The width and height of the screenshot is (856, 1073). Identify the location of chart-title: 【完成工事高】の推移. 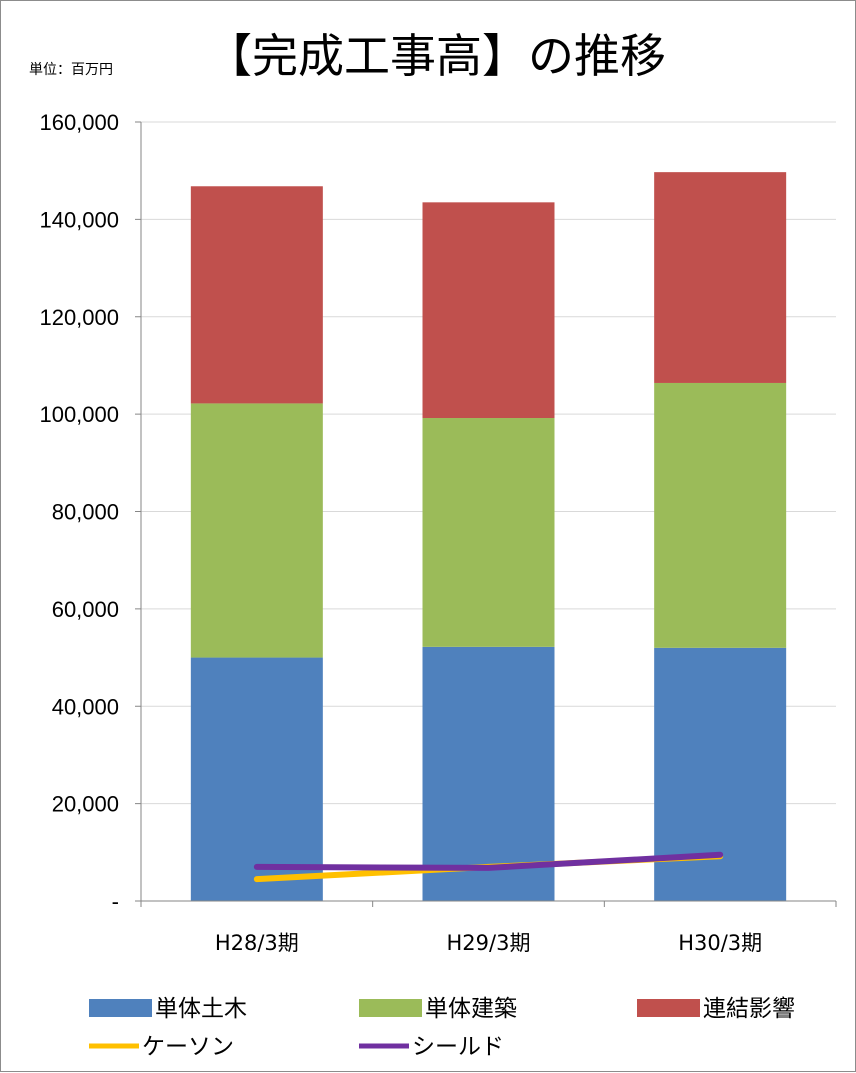
(436, 56).